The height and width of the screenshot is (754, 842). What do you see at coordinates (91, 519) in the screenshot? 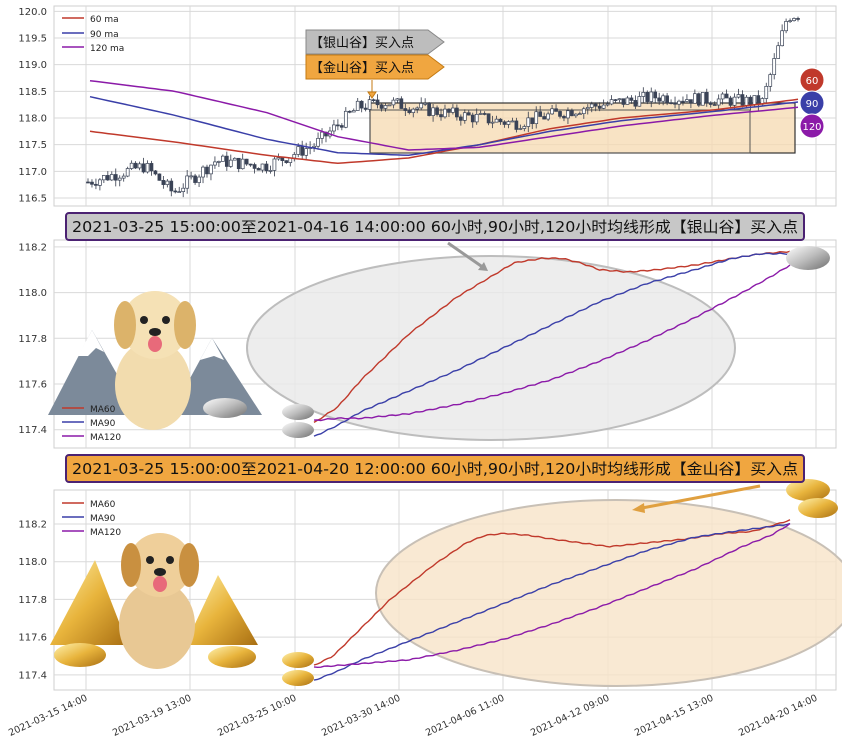
I see `panel3-legend: MA60 MA90 MA120` at bounding box center [91, 519].